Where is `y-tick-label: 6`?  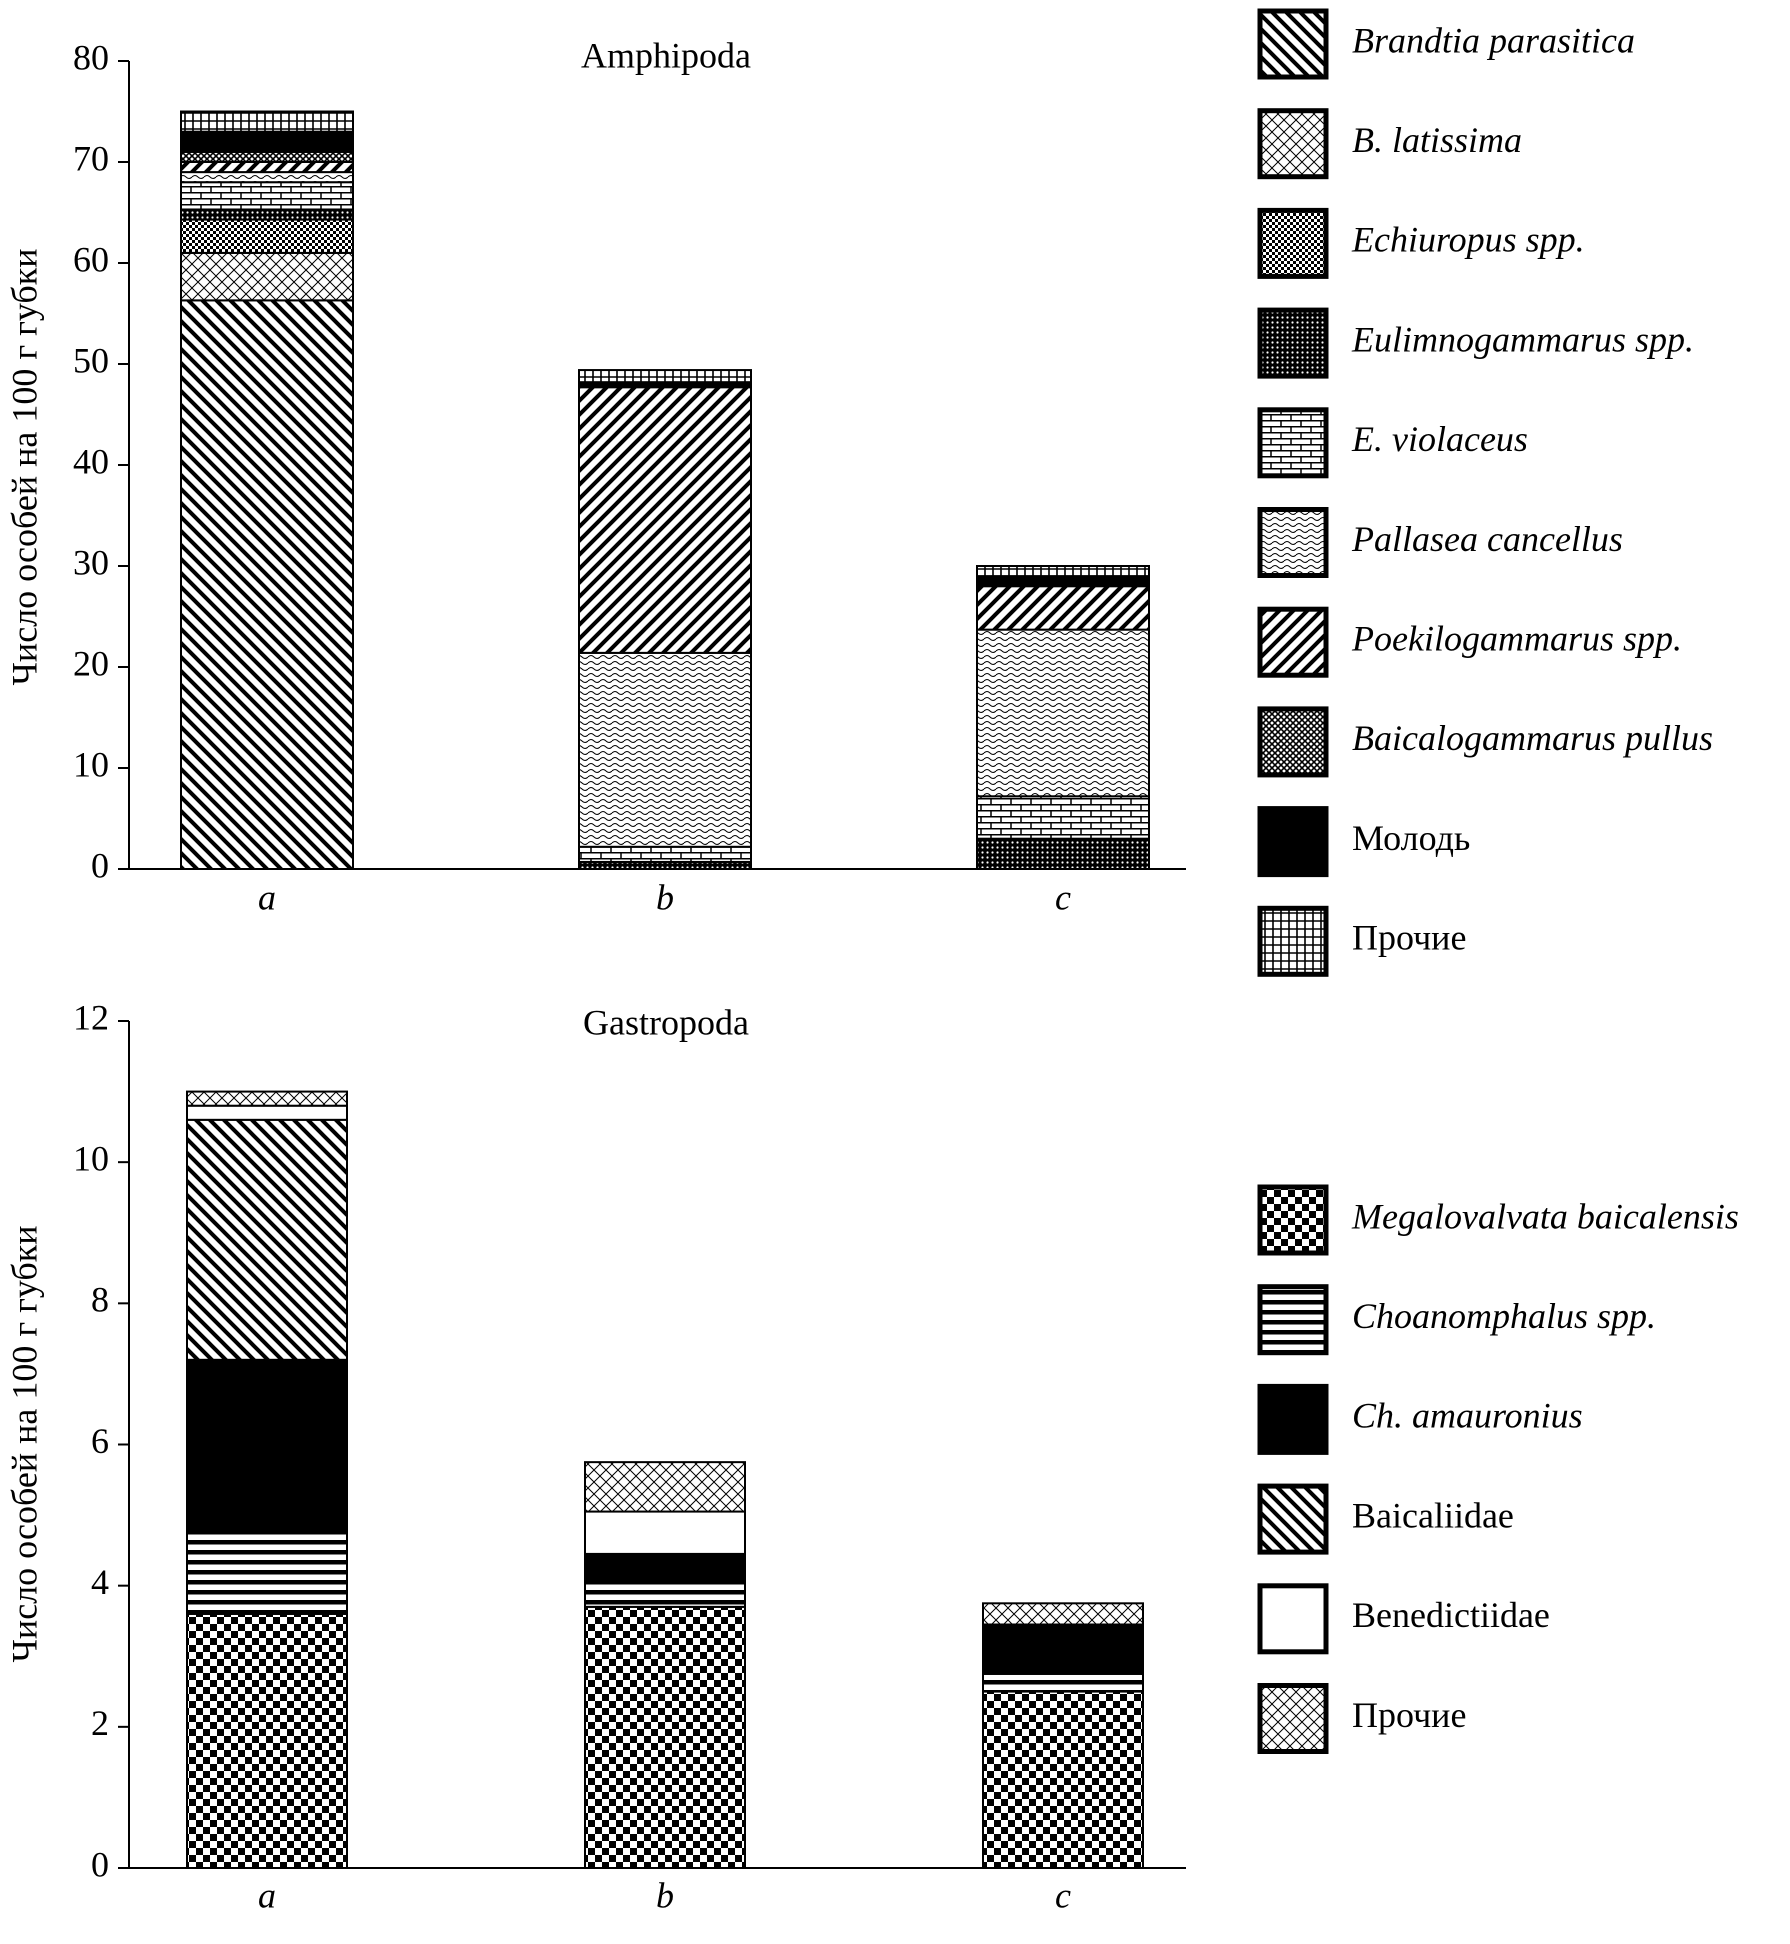
y-tick-label: 6 is located at coordinates (100, 1441).